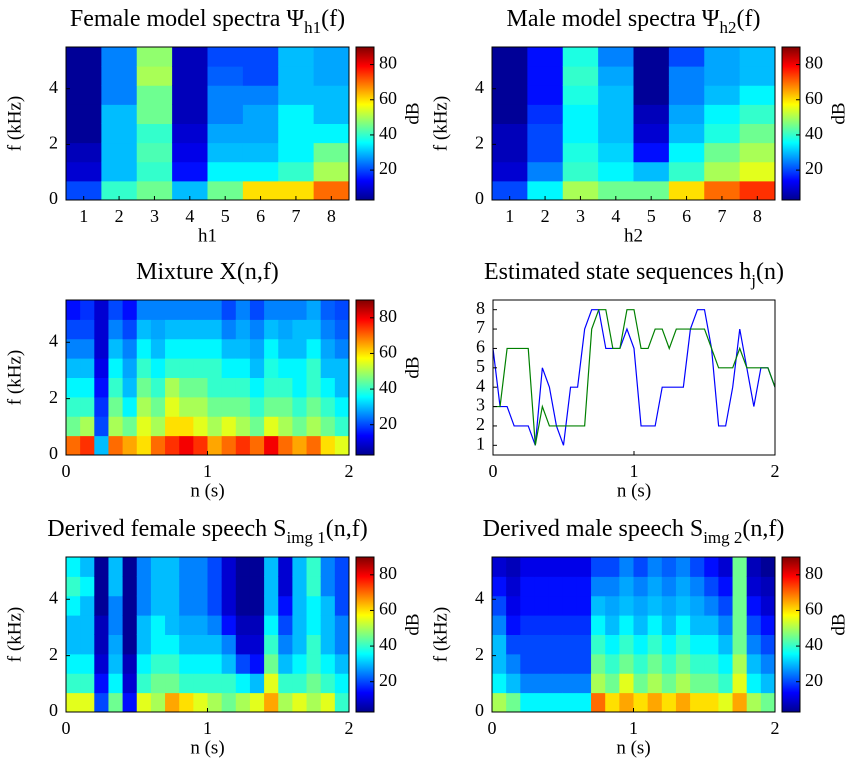 This screenshot has width=854, height=760. What do you see at coordinates (388, 168) in the screenshot?
I see `colorbar-tick-label: 20` at bounding box center [388, 168].